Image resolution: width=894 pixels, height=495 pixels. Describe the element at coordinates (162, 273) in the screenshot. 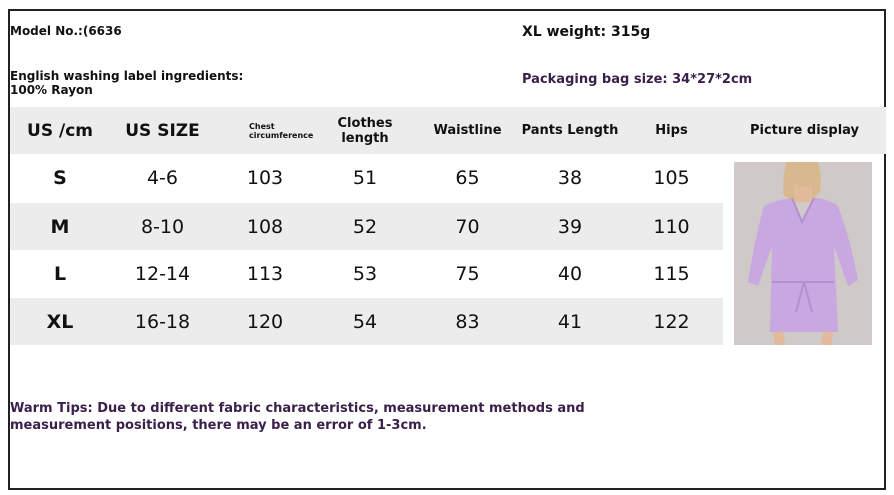

I see `cell-us-size: 12-14` at that location.